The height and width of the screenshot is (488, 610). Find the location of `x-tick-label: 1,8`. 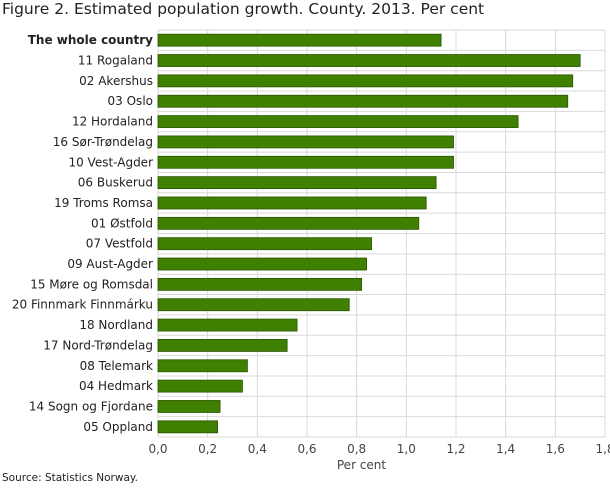

x-tick-label: 1,8 is located at coordinates (602, 449).